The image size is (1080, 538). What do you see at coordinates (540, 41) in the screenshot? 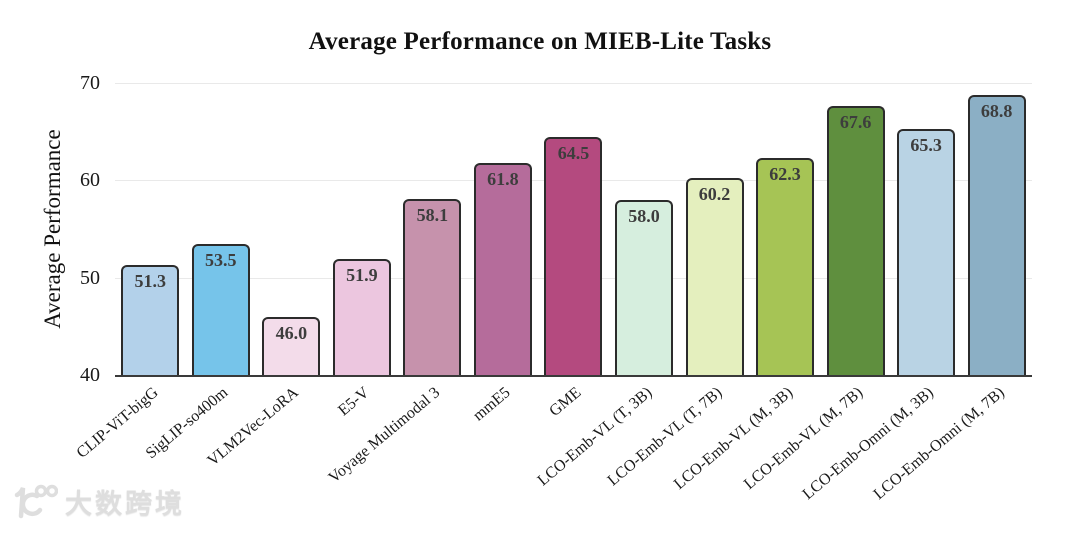
I see `chart-title: Average Performance on MIEB-Lite Tasks` at bounding box center [540, 41].